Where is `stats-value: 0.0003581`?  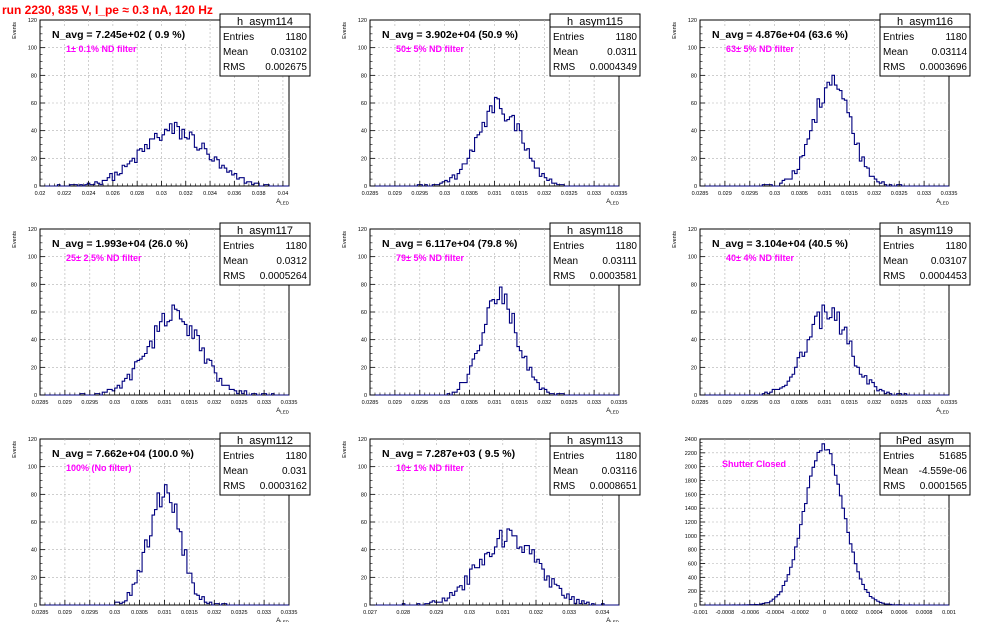
stats-value: 0.0003581 is located at coordinates (614, 276).